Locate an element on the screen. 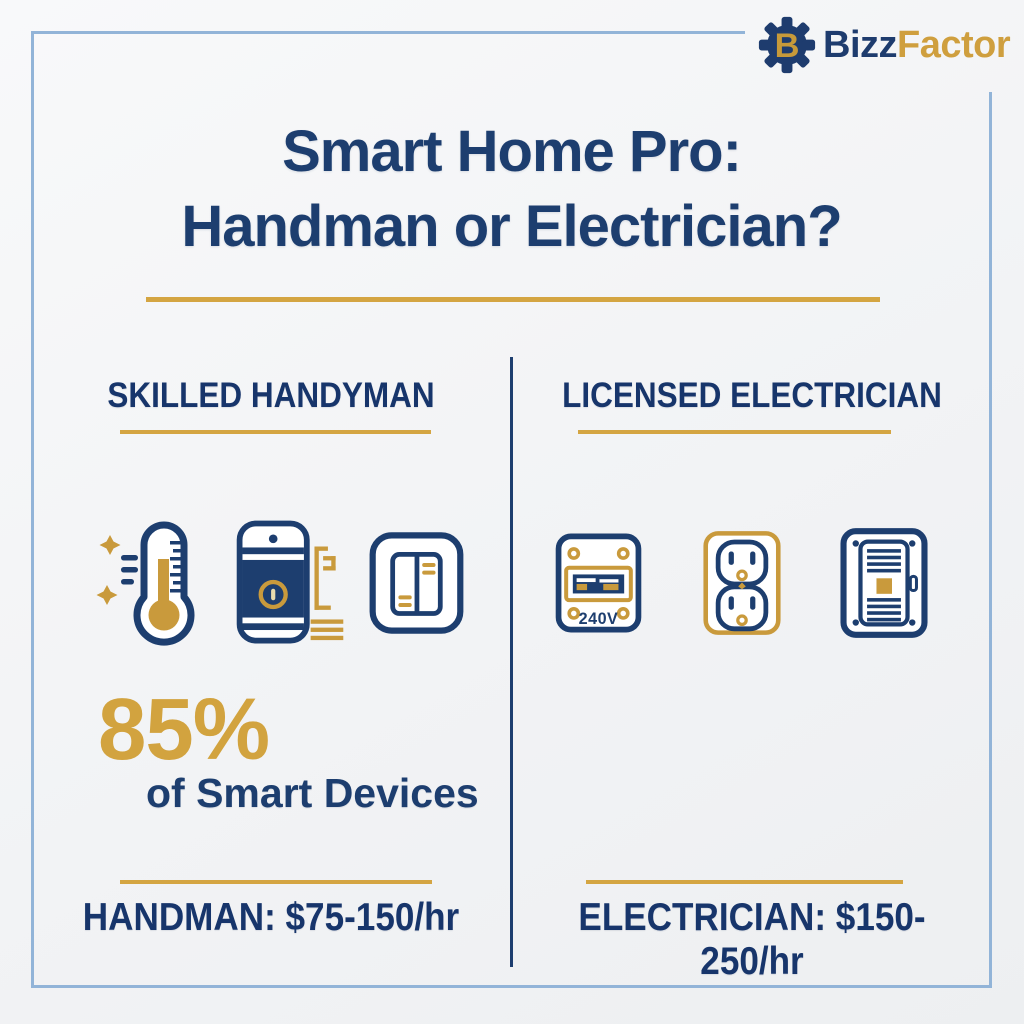 Image resolution: width=1024 pixels, height=1024 pixels. frame-border-right is located at coordinates (990, 538).